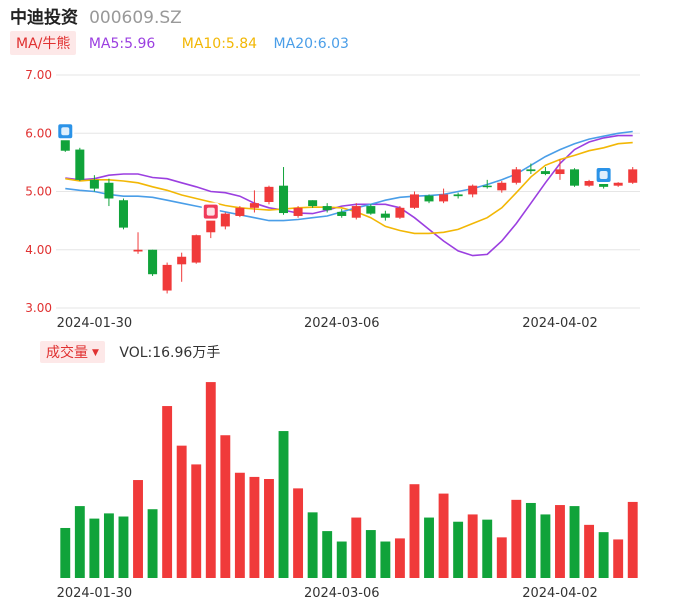 Image resolution: width=686 pixels, height=606 pixels. What do you see at coordinates (560, 323) in the screenshot?
I see `x-tick-label: 2024-04-02` at bounding box center [560, 323].